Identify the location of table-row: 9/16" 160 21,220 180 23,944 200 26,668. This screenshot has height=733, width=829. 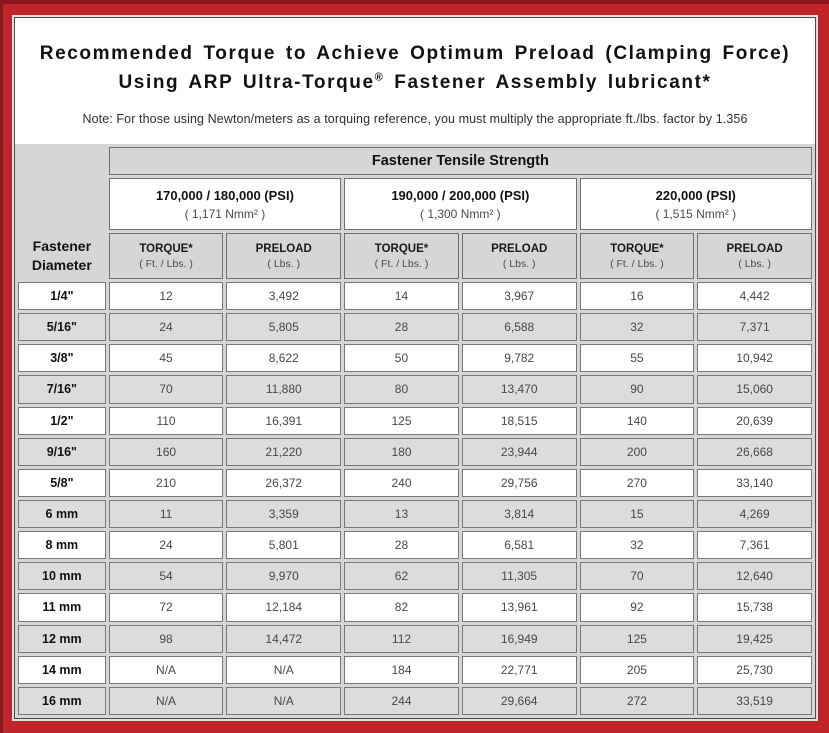
(415, 451).